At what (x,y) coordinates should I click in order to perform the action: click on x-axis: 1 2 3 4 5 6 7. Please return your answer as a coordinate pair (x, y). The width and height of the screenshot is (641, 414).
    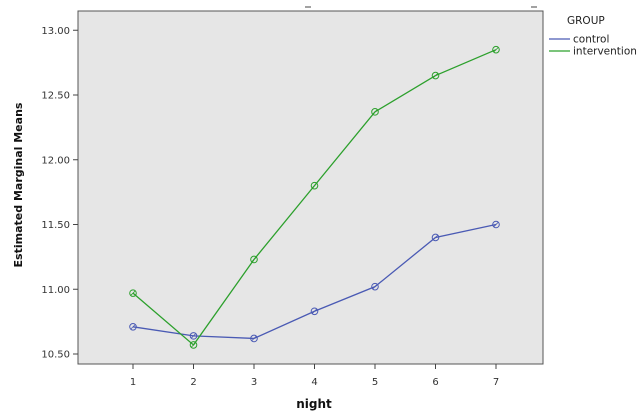
    Looking at the image, I should click on (314, 376).